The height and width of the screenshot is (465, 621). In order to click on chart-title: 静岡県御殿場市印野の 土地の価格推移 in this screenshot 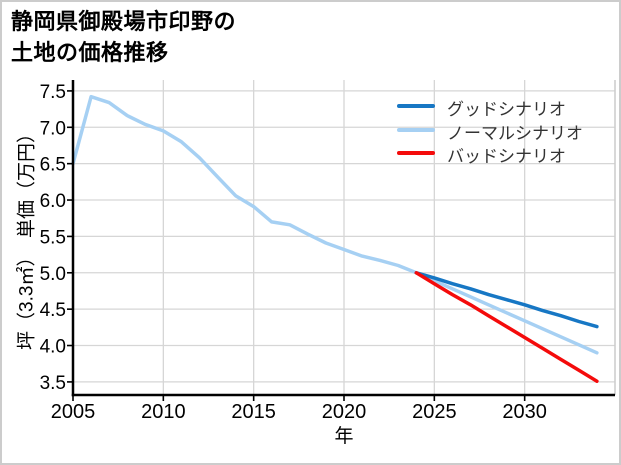, I will do `click(124, 37)`.